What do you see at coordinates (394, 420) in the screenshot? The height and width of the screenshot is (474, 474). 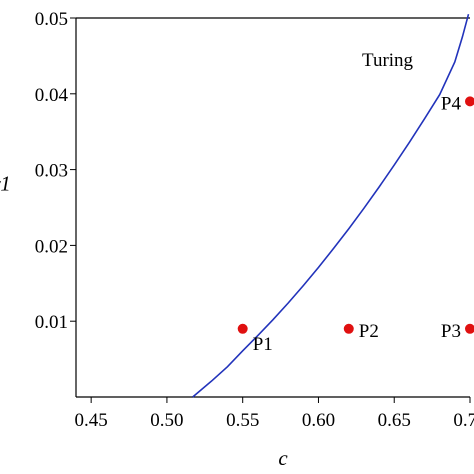 I see `x-tick-label: 0.65` at bounding box center [394, 420].